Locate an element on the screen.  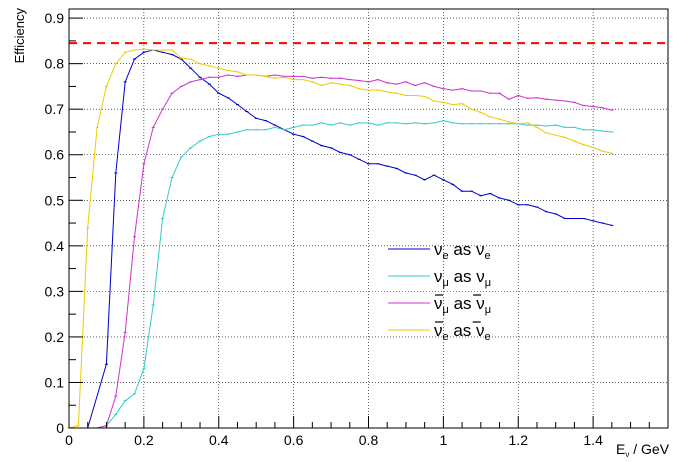
legend-entry-2: νμ as νμ is located at coordinates (462, 278).